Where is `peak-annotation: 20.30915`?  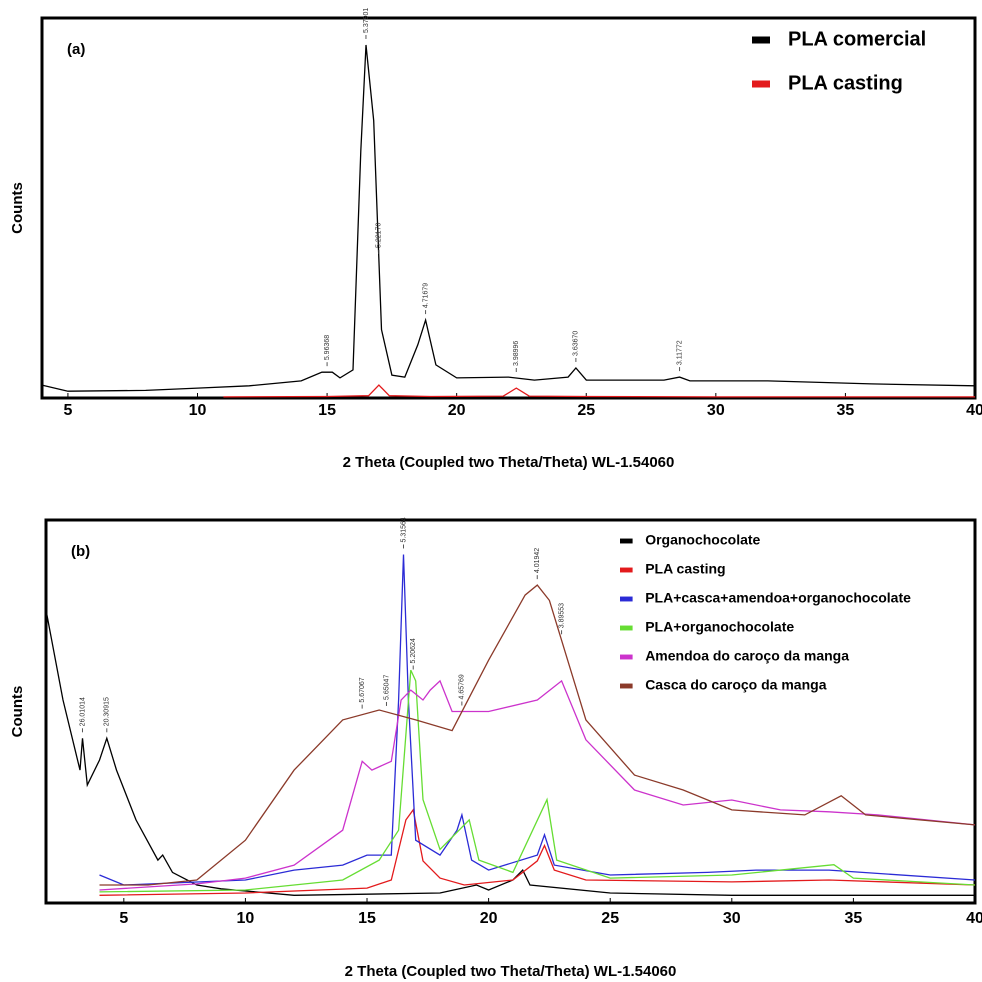
peak-annotation: 20.30915 is located at coordinates (107, 711).